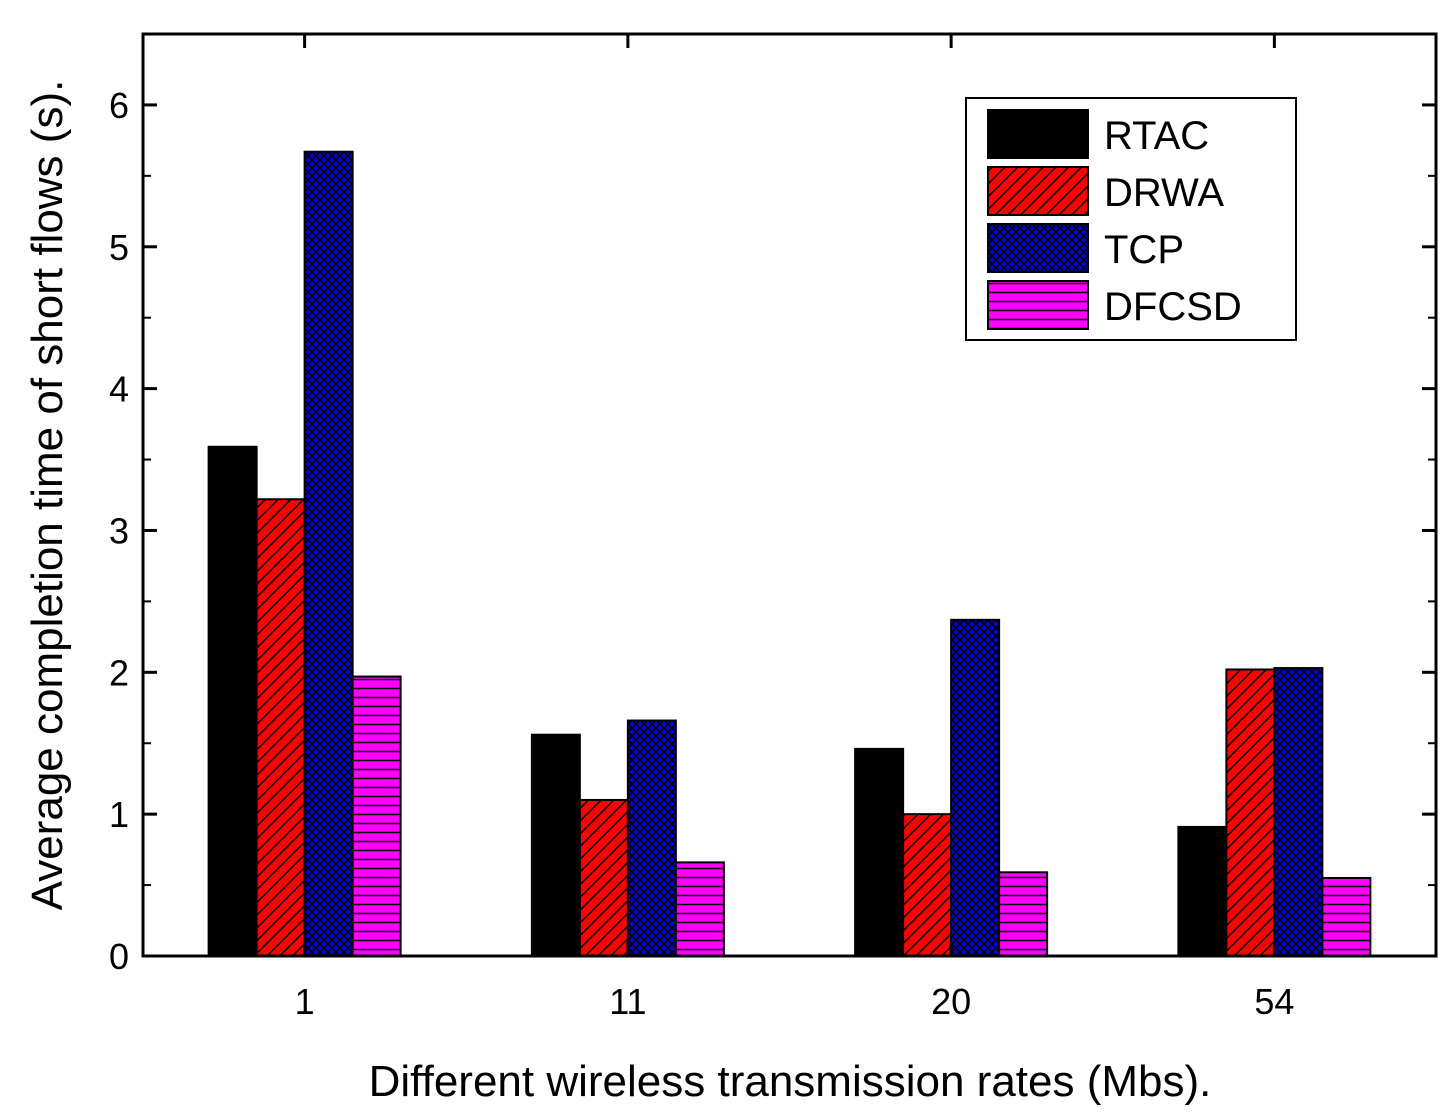 This screenshot has height=1118, width=1448. I want to click on legend-label-dfcsd: DFCSD, so click(1173, 307).